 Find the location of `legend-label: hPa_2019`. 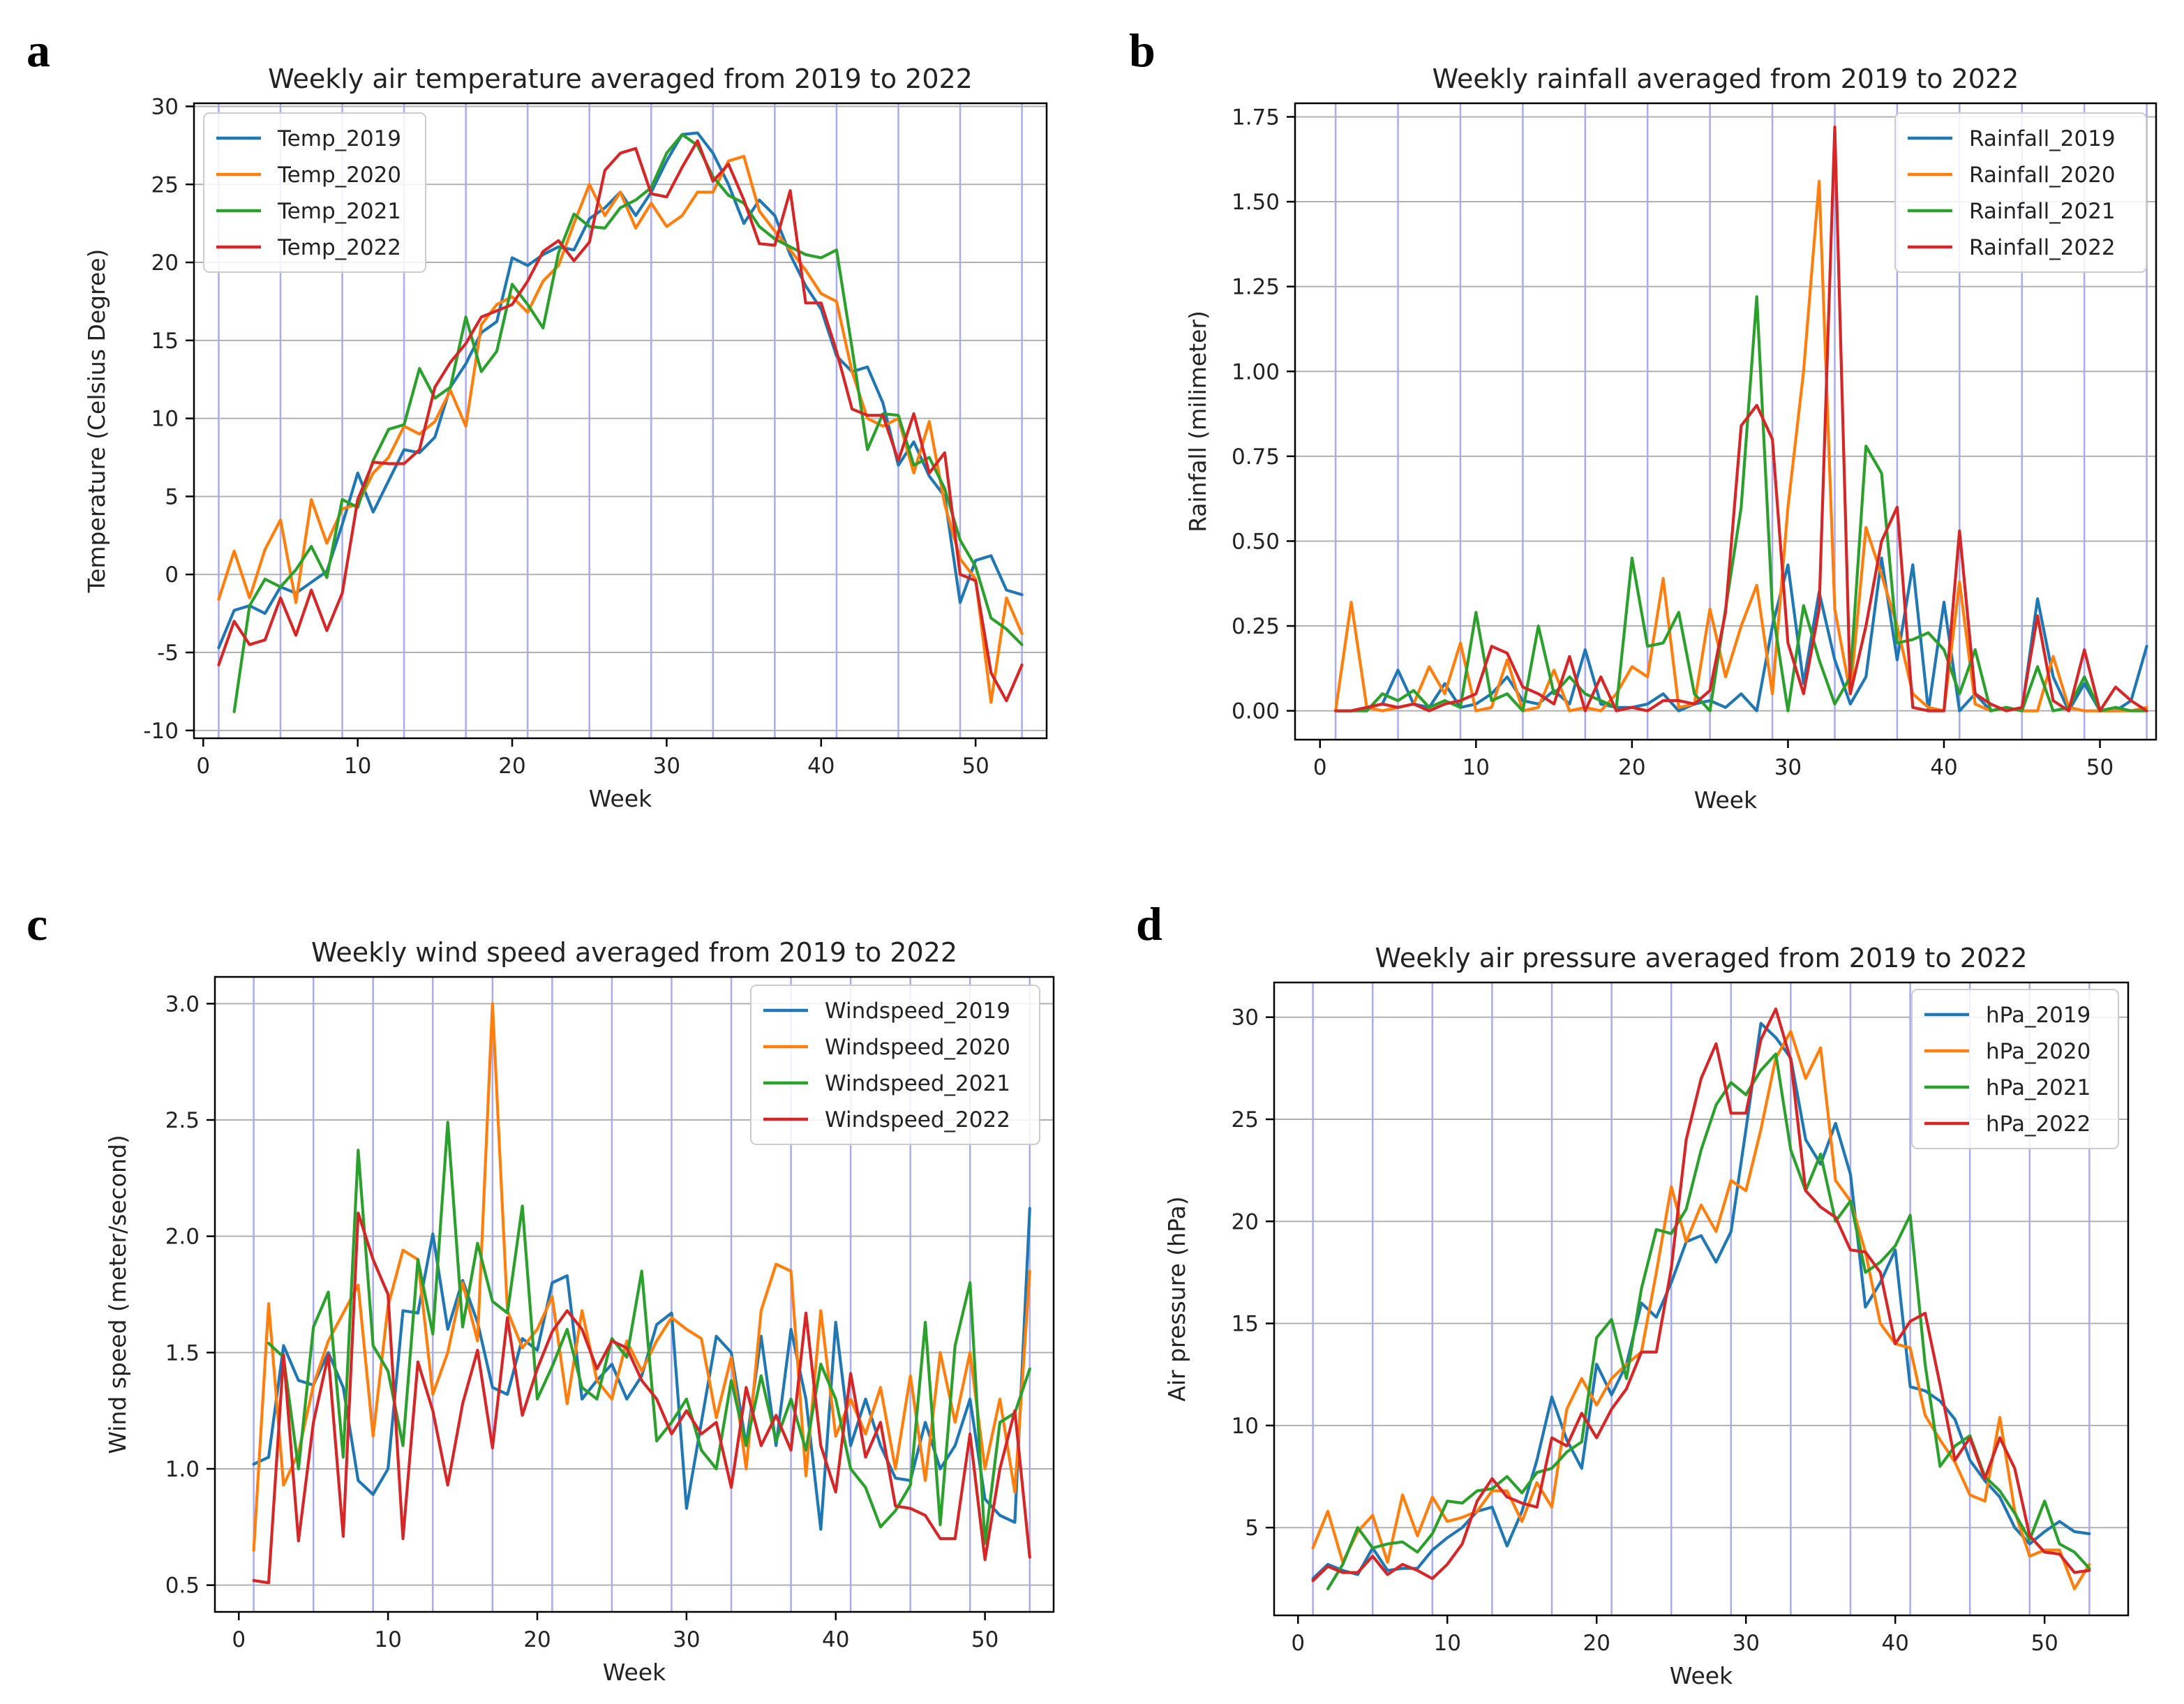

legend-label: hPa_2019 is located at coordinates (2038, 1015).